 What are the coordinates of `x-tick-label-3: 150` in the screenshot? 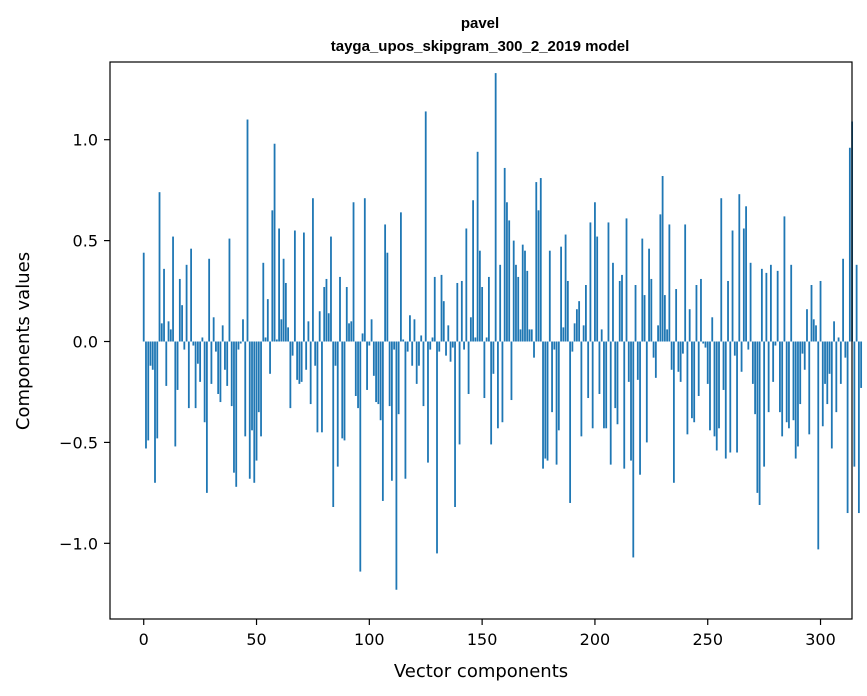 It's located at (482, 639).